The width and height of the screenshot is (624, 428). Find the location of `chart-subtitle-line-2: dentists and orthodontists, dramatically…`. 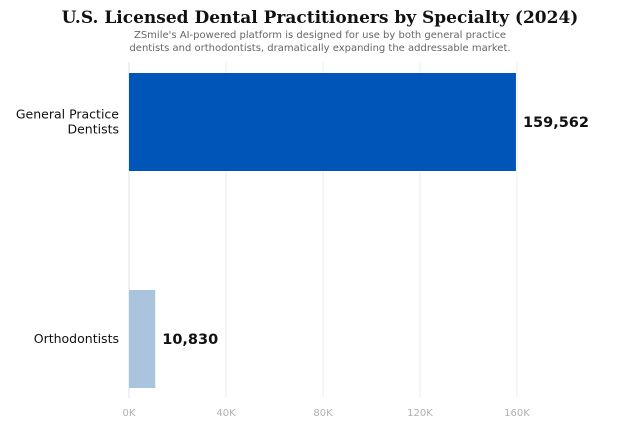

chart-subtitle-line-2: dentists and orthodontists, dramatically… is located at coordinates (319, 48).